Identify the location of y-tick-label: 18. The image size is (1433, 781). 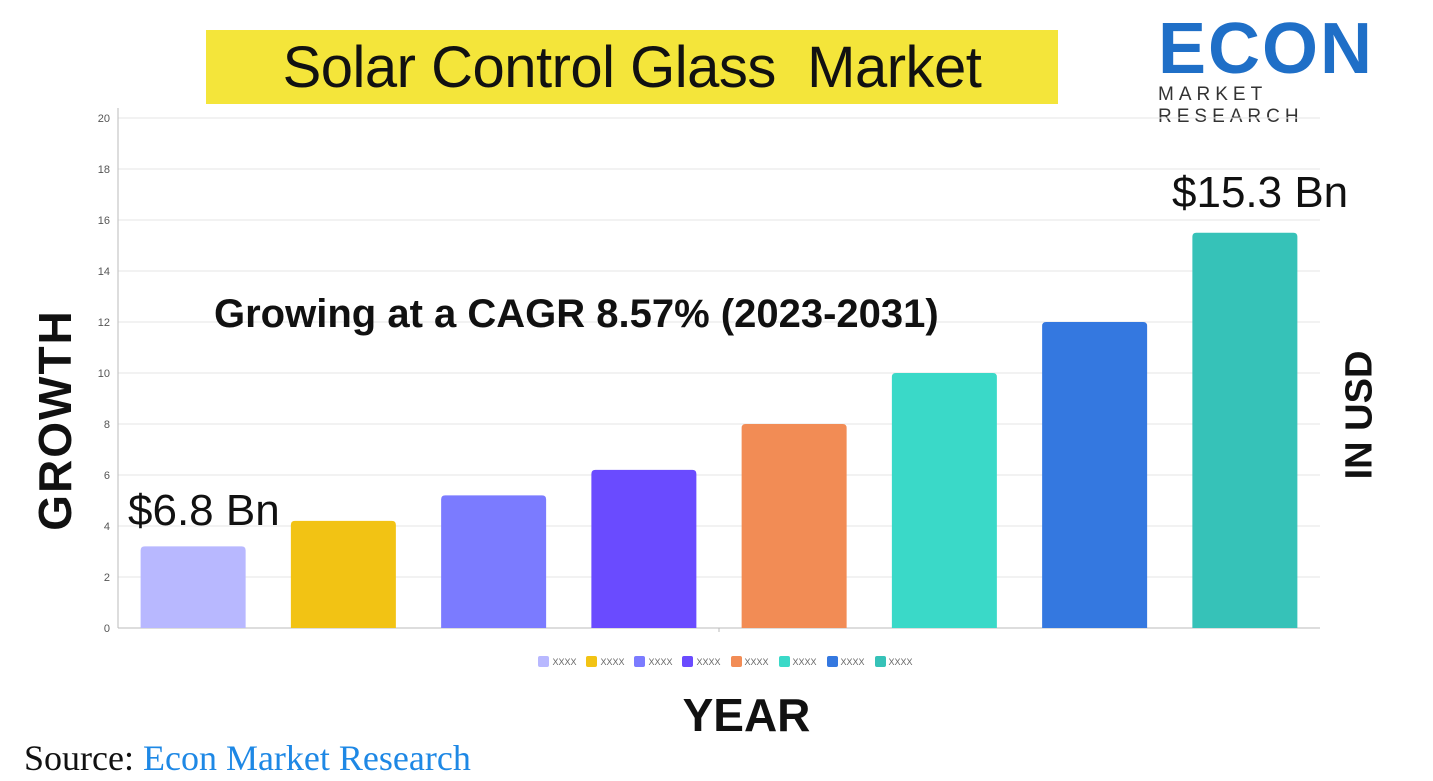
(104, 170).